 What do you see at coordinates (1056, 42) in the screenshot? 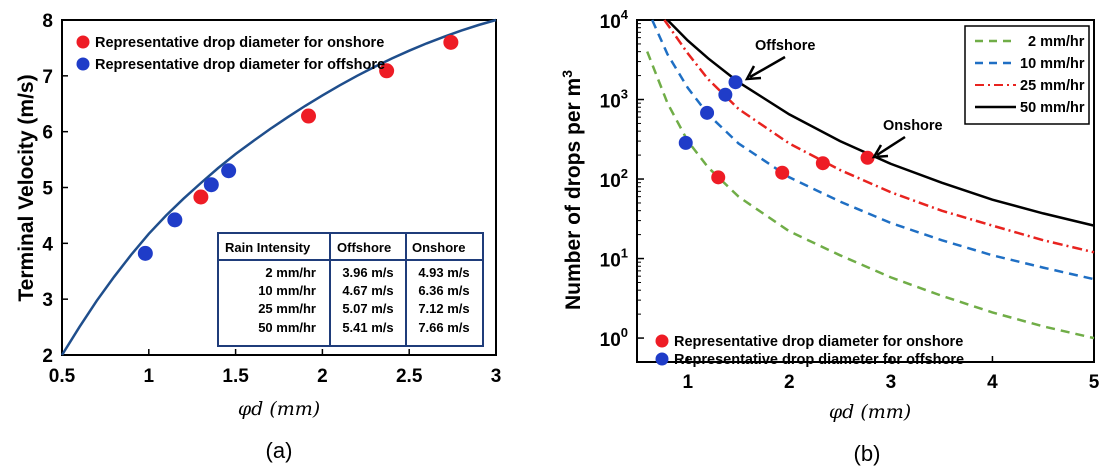
I see `legend-b-2mm-label: 2 mm/hr` at bounding box center [1056, 42].